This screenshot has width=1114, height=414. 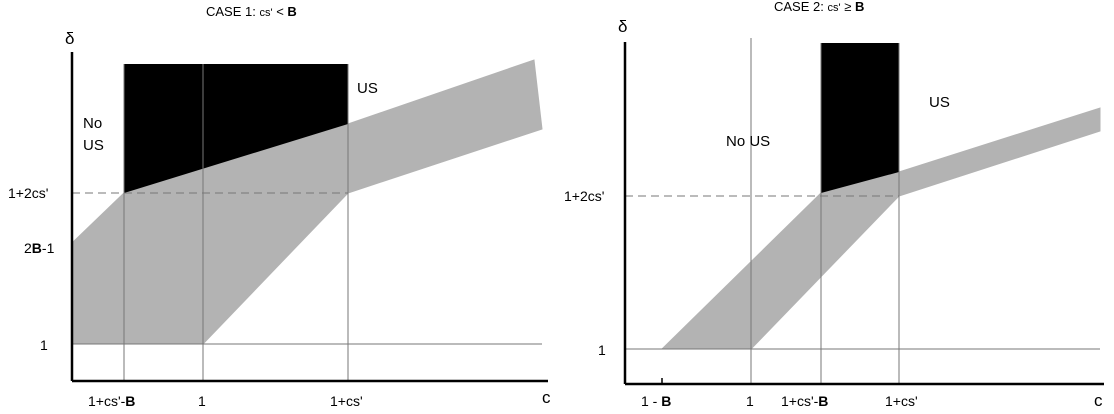 What do you see at coordinates (93, 145) in the screenshot?
I see `case1-region-us-left: US` at bounding box center [93, 145].